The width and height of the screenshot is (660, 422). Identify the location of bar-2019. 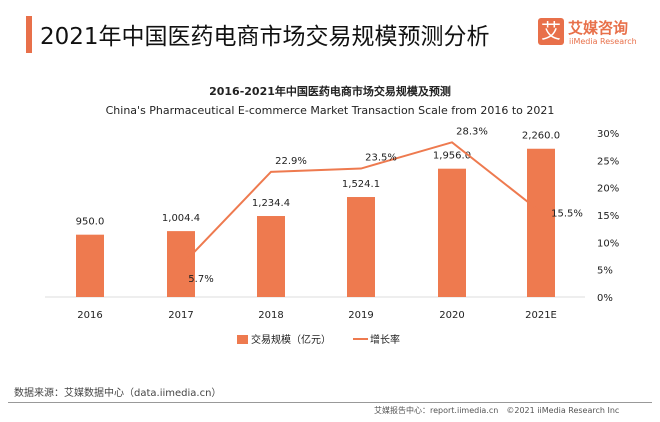
(361, 247).